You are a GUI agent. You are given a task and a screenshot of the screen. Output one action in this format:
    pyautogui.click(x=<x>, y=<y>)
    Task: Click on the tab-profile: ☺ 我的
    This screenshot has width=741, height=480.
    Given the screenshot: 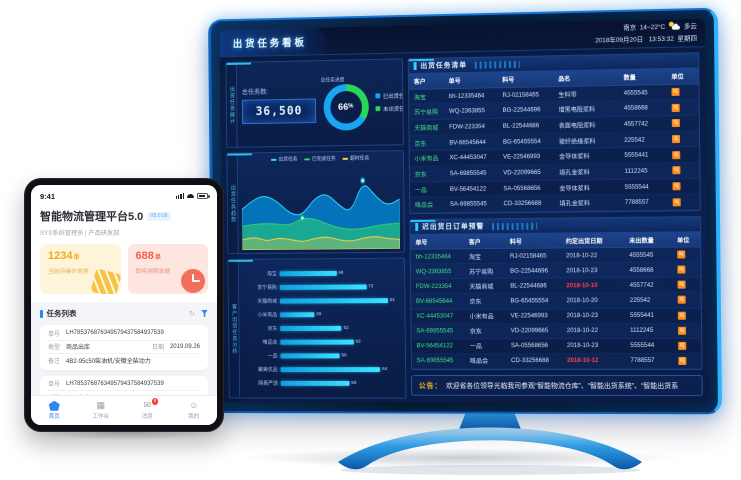 What is the action you would take?
    pyautogui.click(x=194, y=410)
    